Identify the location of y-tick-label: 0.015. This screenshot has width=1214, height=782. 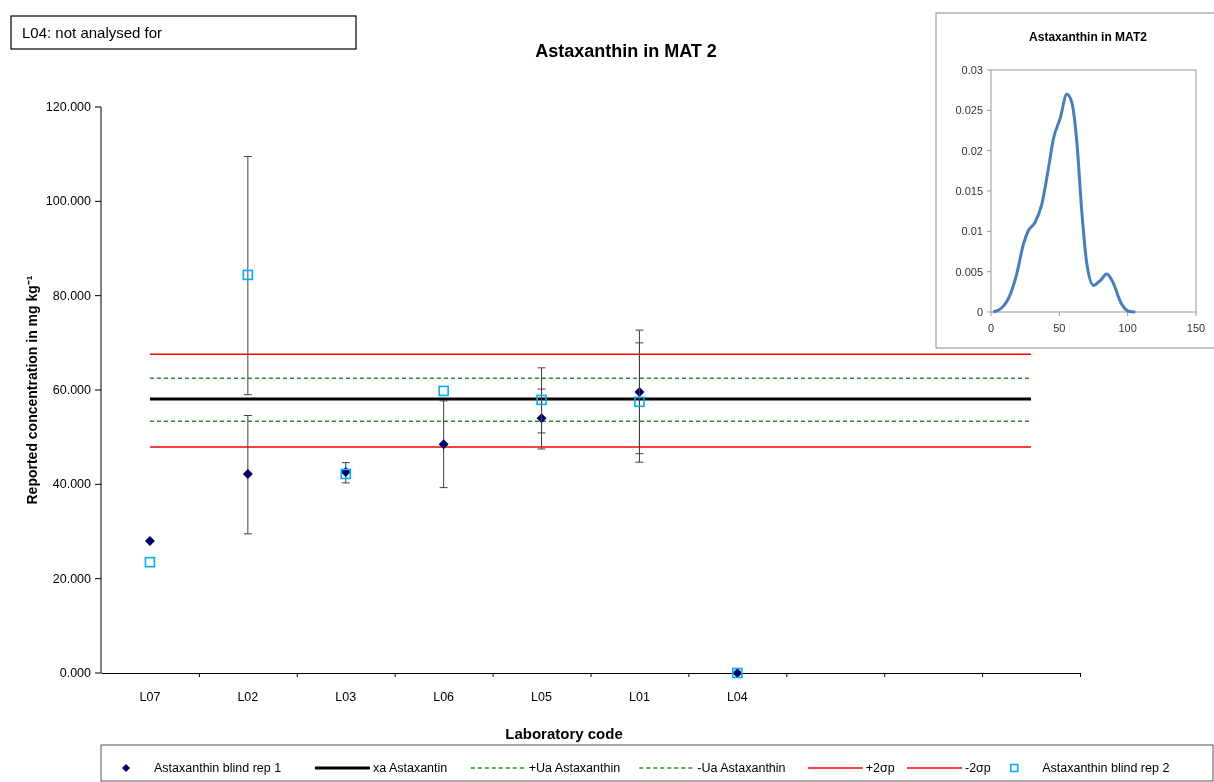
(969, 191).